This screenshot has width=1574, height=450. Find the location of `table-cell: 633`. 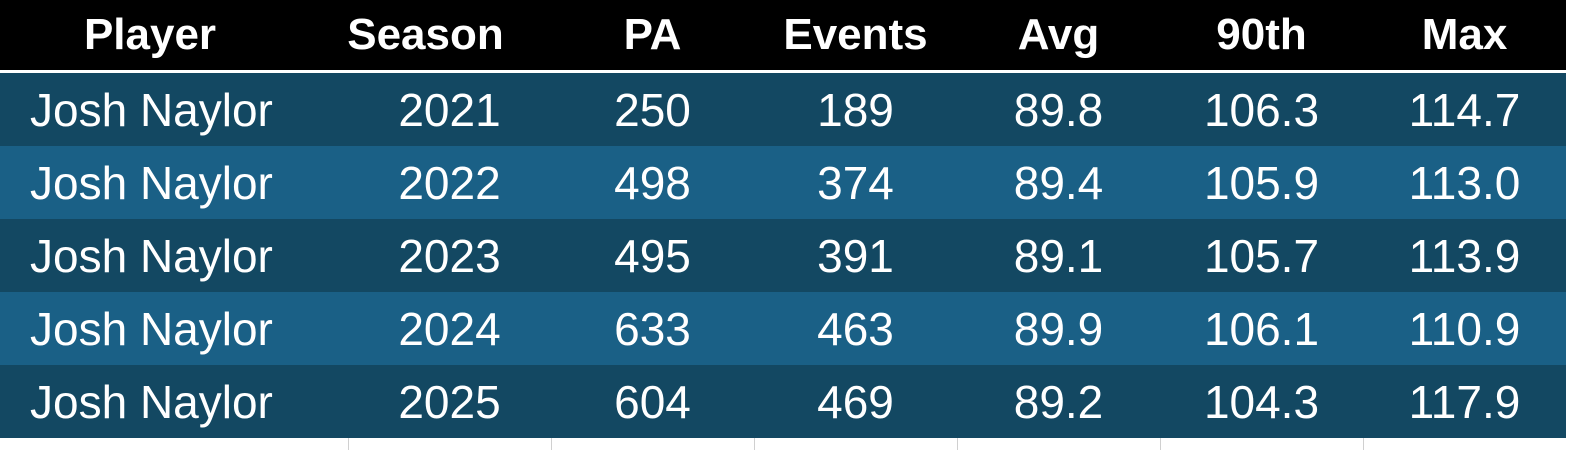

table-cell: 633 is located at coordinates (652, 328).